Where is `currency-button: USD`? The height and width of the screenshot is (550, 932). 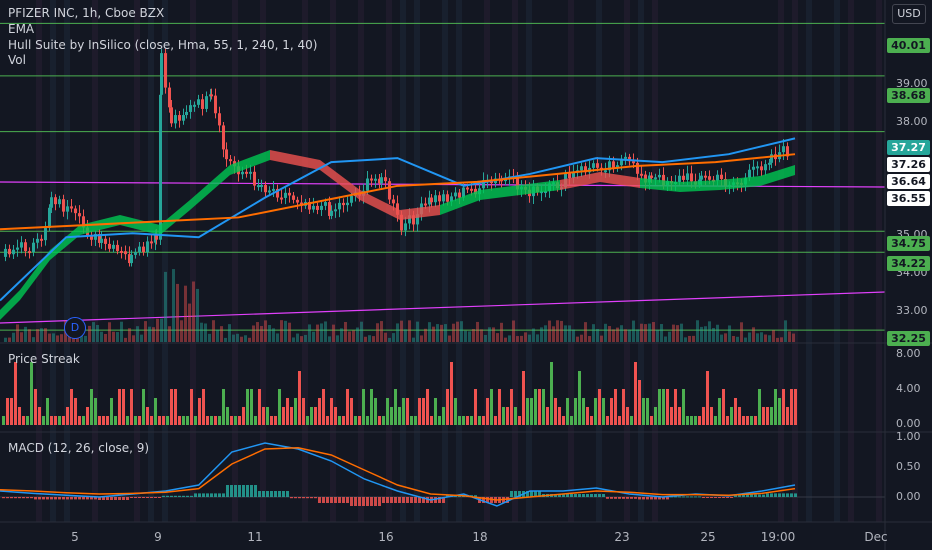 currency-button: USD is located at coordinates (909, 14).